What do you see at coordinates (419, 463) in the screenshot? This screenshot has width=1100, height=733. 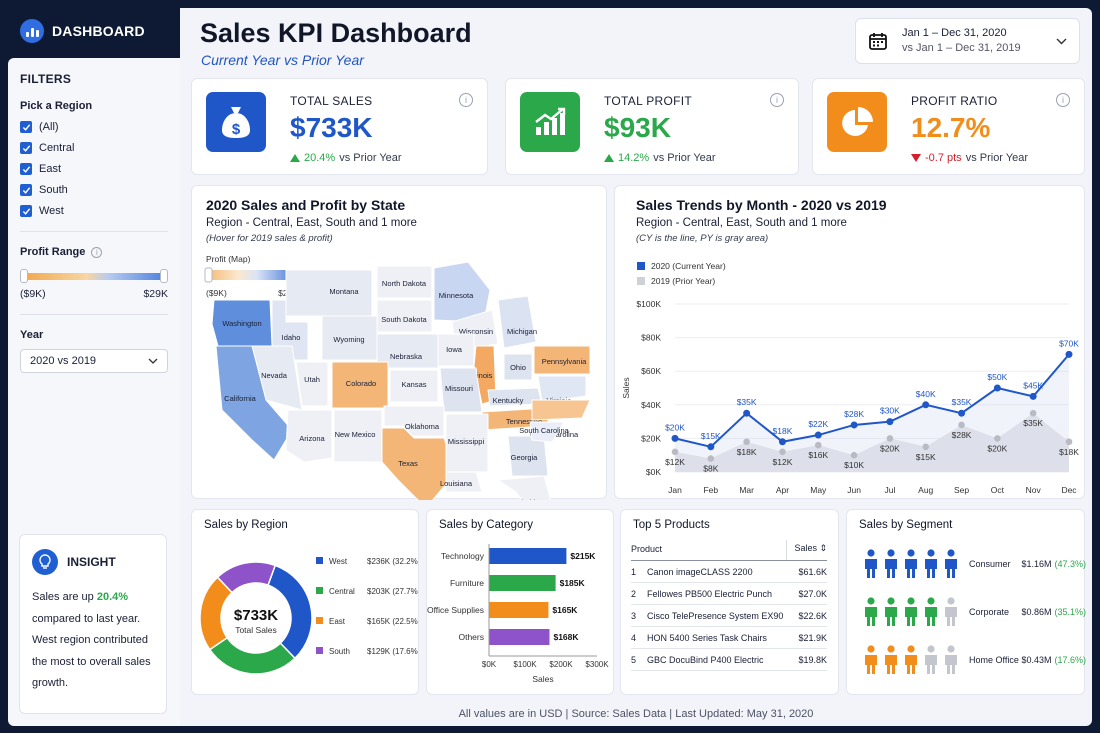 I see `state-texas: Texas` at bounding box center [419, 463].